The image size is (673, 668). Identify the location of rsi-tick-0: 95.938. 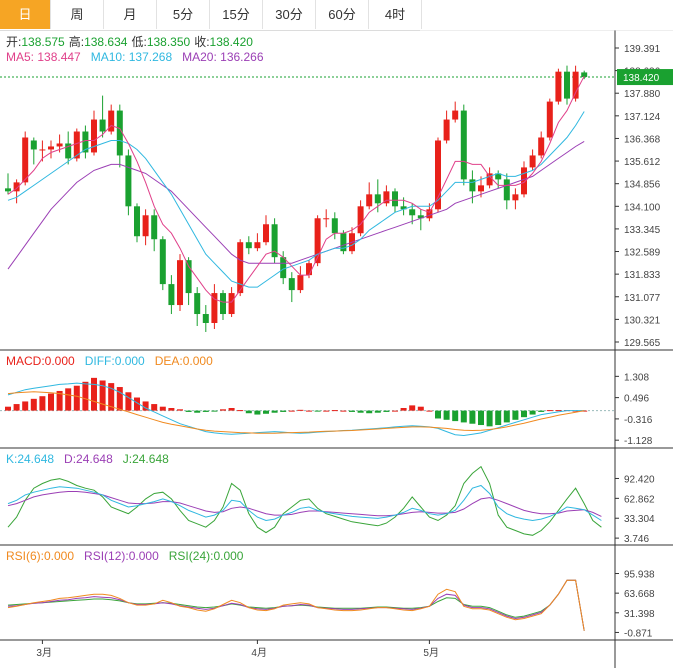
(639, 575).